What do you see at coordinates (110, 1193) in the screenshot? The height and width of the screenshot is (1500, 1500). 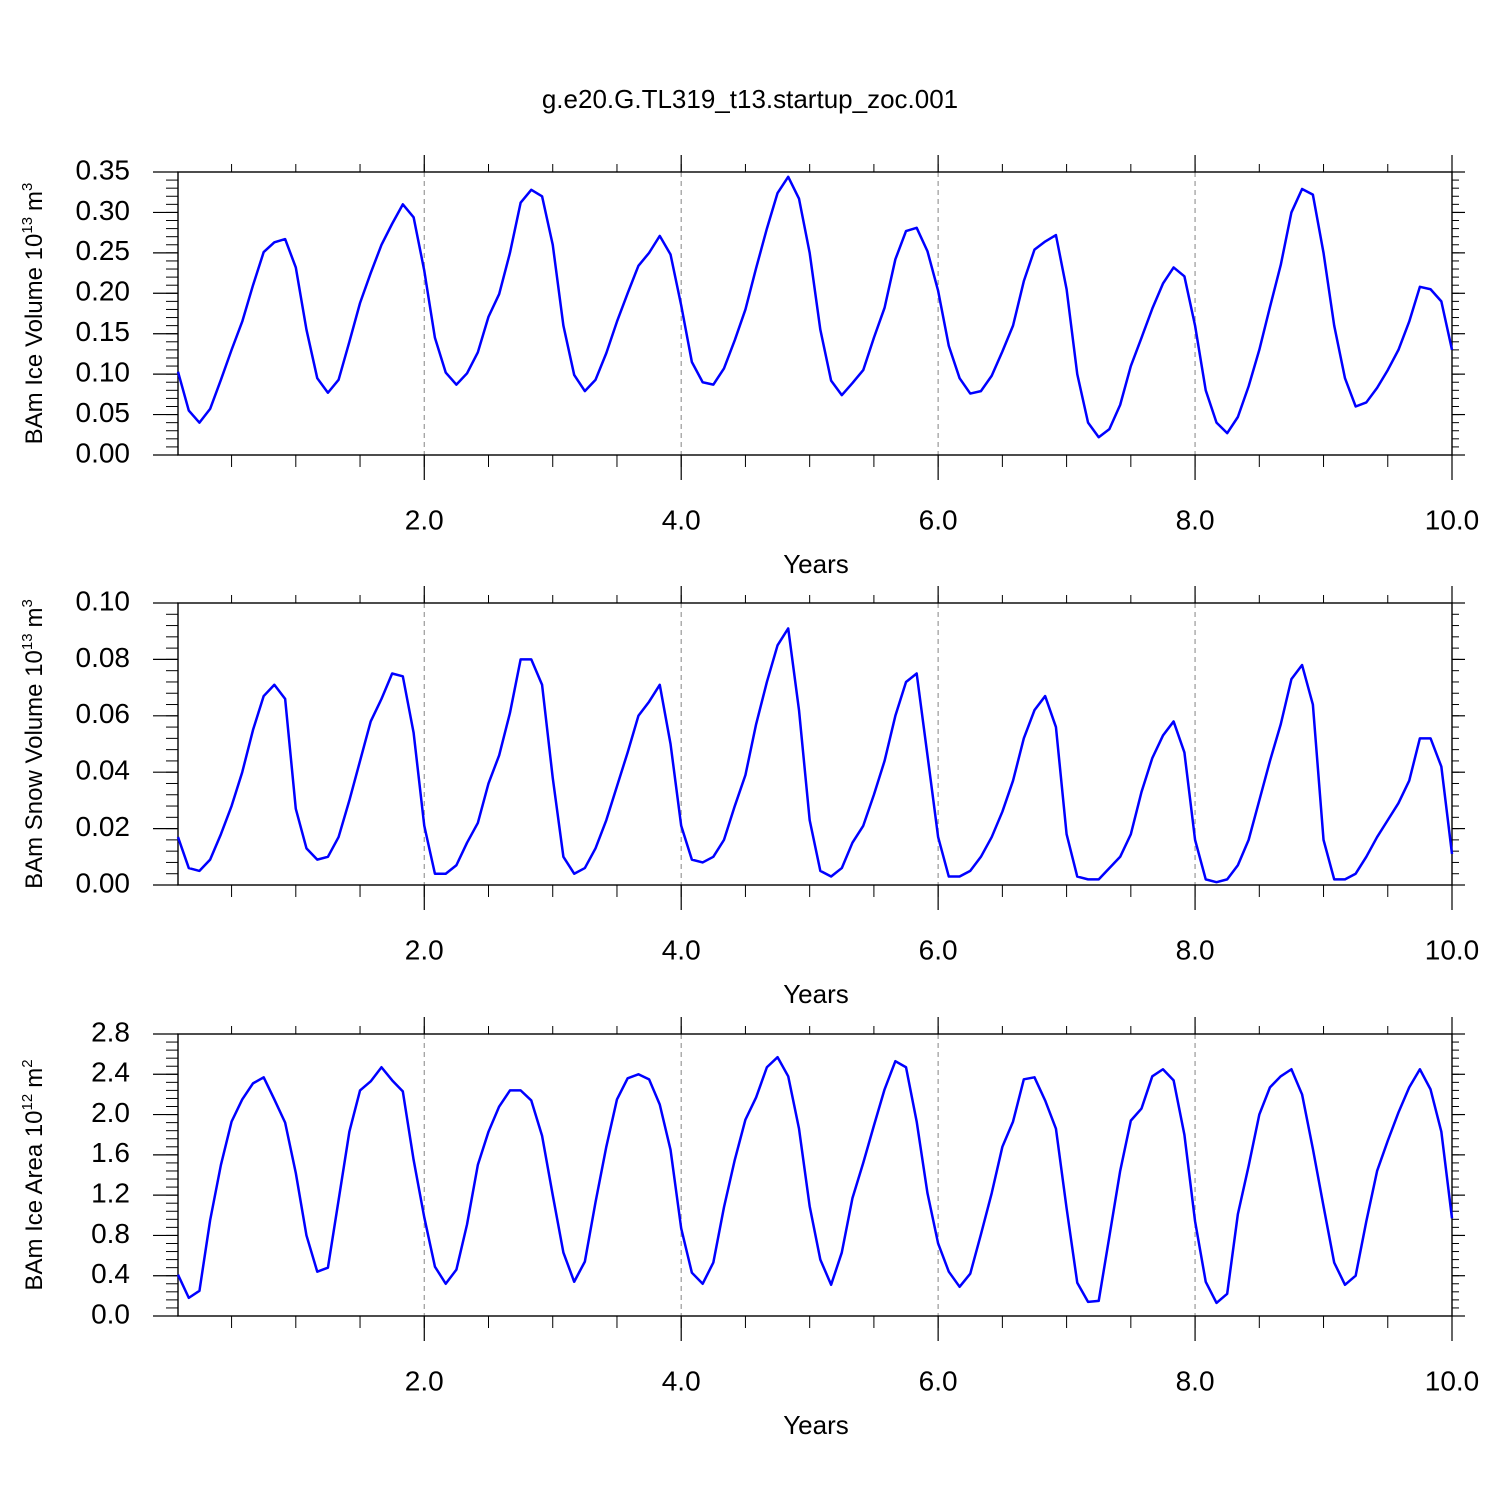 I see `y-tick-label: 1.2` at bounding box center [110, 1193].